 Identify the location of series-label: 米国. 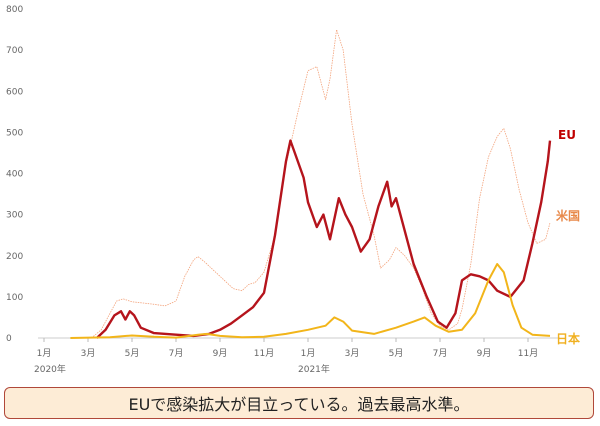
(568, 215).